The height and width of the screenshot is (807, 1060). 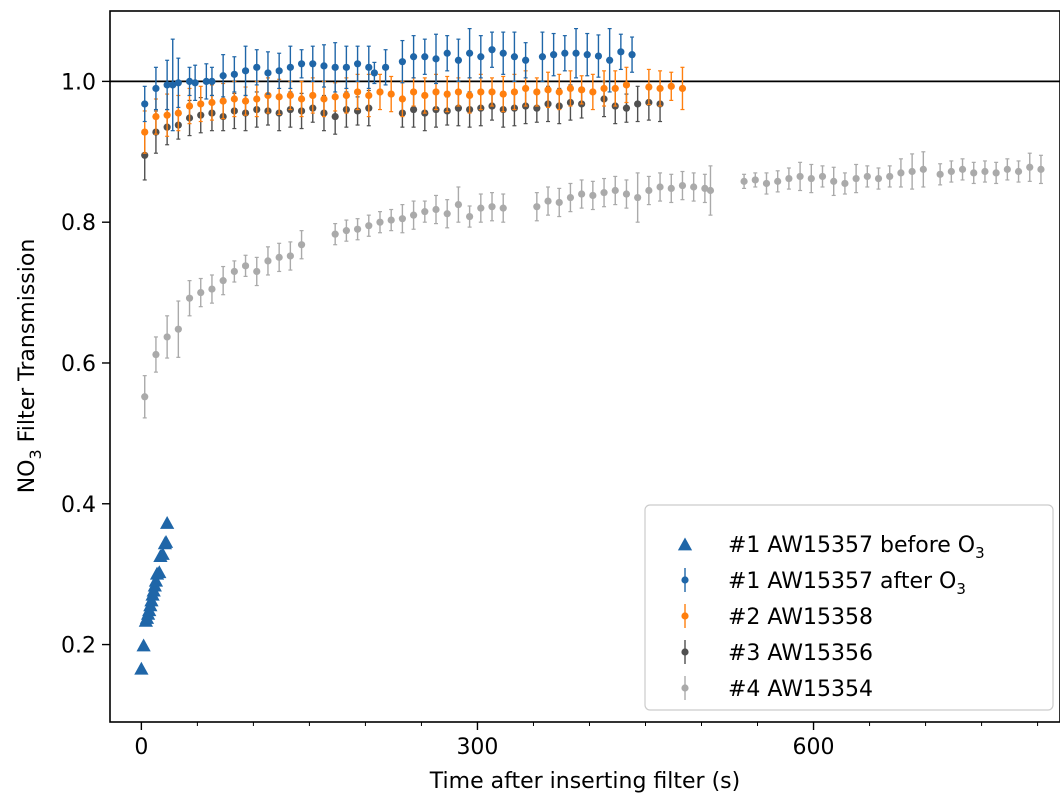 What do you see at coordinates (85, 364) in the screenshot?
I see `y-axis: 0.2 0.4 0.6 0.8 1.0` at bounding box center [85, 364].